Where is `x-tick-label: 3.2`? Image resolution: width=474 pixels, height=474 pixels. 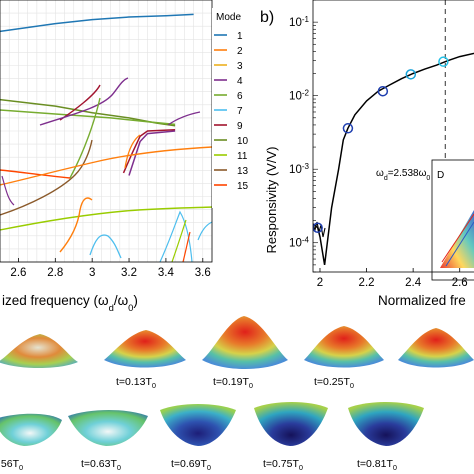 x-tick-label: 3.2 is located at coordinates (129, 273).